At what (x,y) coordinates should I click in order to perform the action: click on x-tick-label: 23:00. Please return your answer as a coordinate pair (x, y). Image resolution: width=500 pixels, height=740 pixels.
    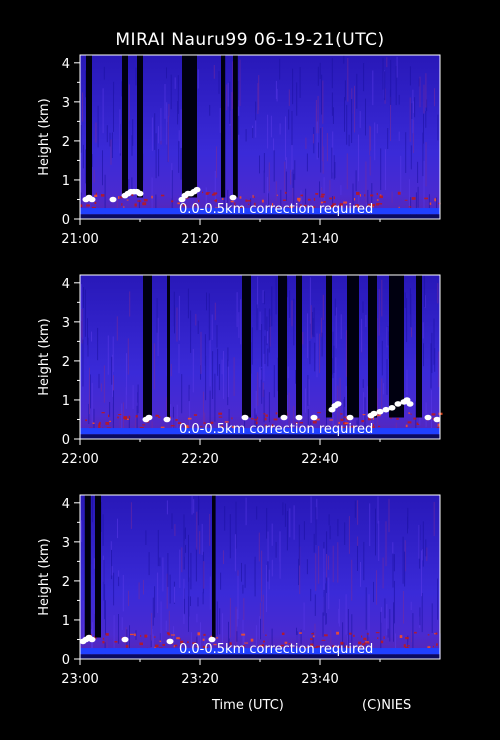
    Looking at the image, I should click on (79, 679).